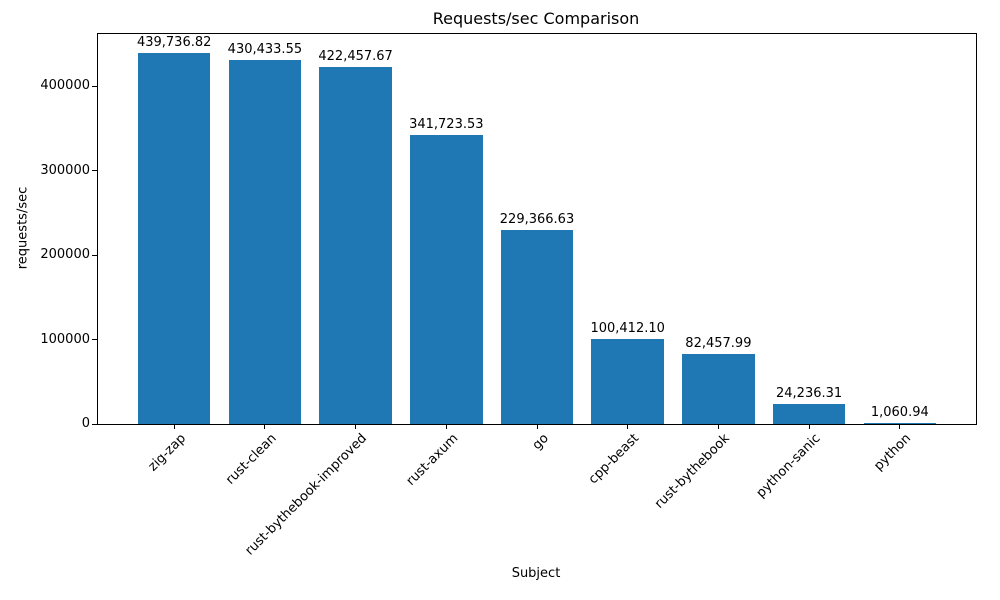 Image resolution: width=1000 pixels, height=600 pixels. What do you see at coordinates (692, 471) in the screenshot?
I see `x-tick-label: rust-bythebook` at bounding box center [692, 471].